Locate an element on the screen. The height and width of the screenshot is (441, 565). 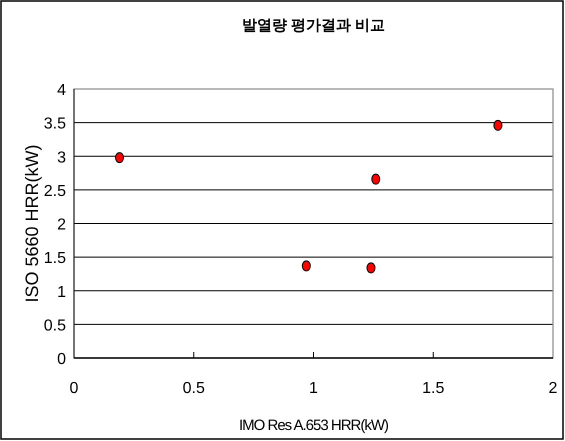
y-tick-label: 3.5 is located at coordinates (55, 124).